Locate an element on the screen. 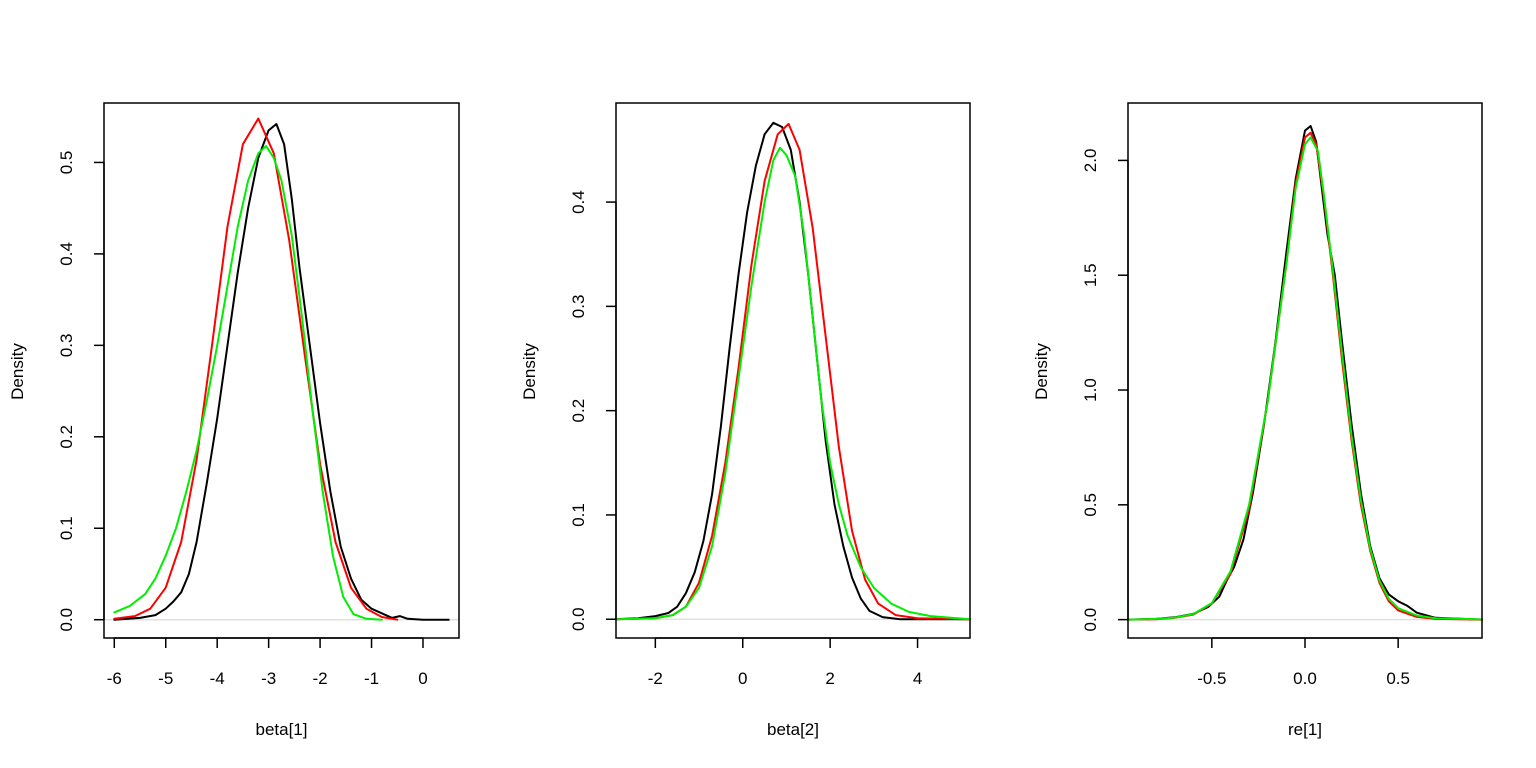 This screenshot has height=768, width=1536. x-tick-label: 2 is located at coordinates (829, 678).